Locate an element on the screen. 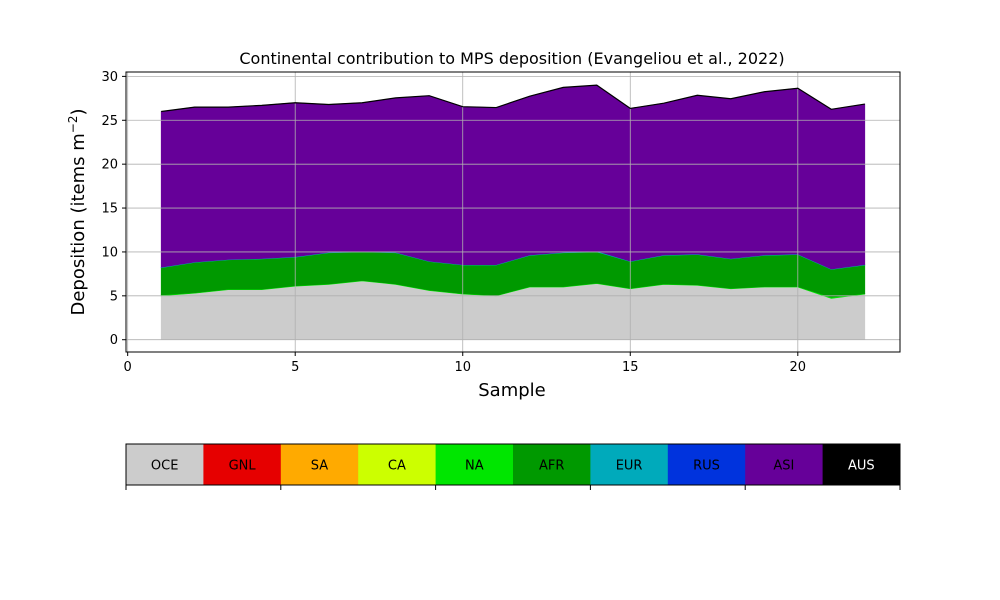  legend-swatch-asi is located at coordinates (784, 464).